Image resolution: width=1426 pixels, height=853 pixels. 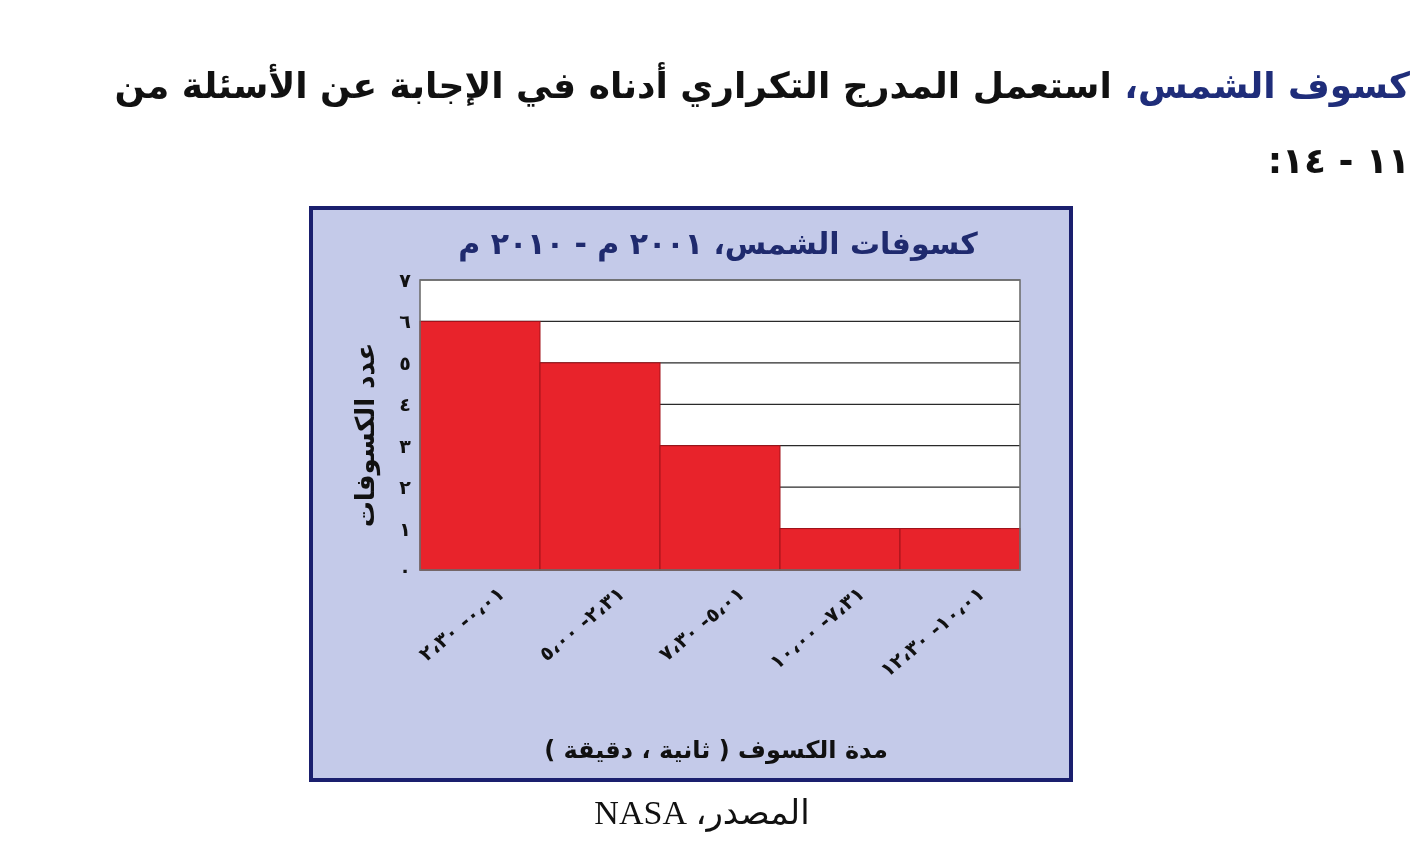 I want to click on y-tick-label: ٥, so click(x=405, y=362).